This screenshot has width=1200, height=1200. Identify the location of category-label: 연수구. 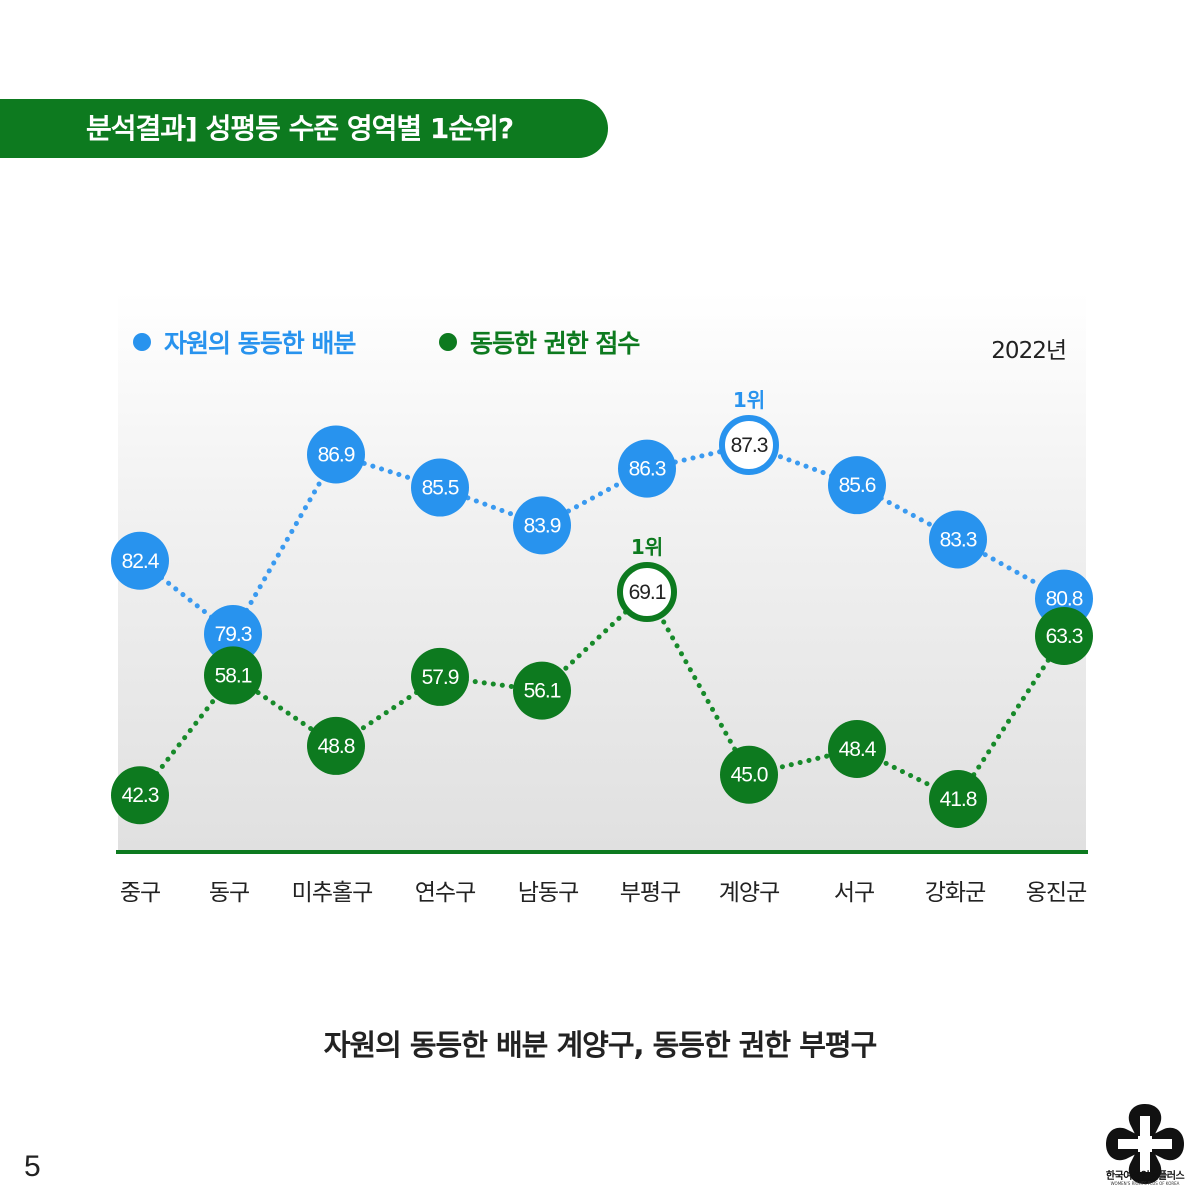
(445, 893).